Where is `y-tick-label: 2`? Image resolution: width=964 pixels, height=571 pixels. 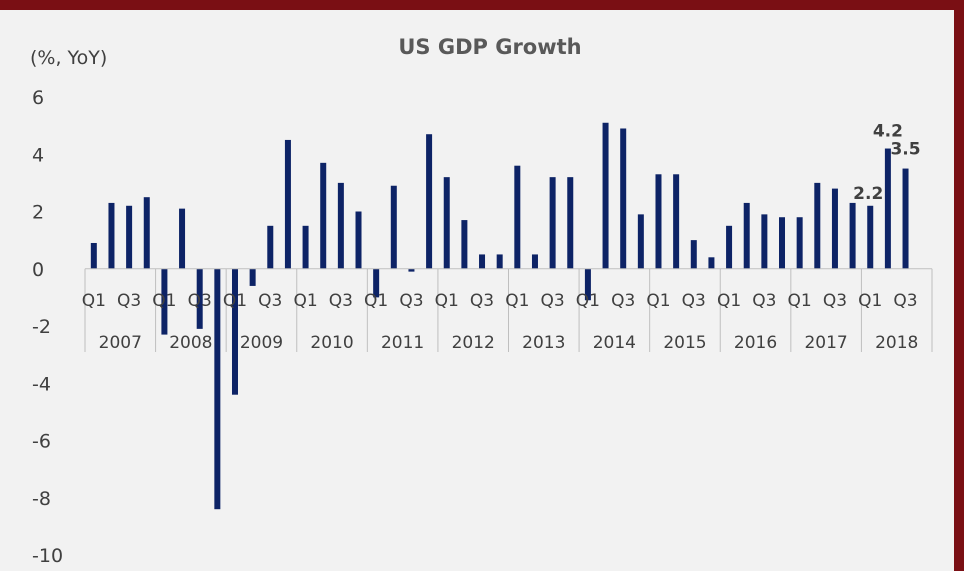
y-tick-label: 2 is located at coordinates (38, 213).